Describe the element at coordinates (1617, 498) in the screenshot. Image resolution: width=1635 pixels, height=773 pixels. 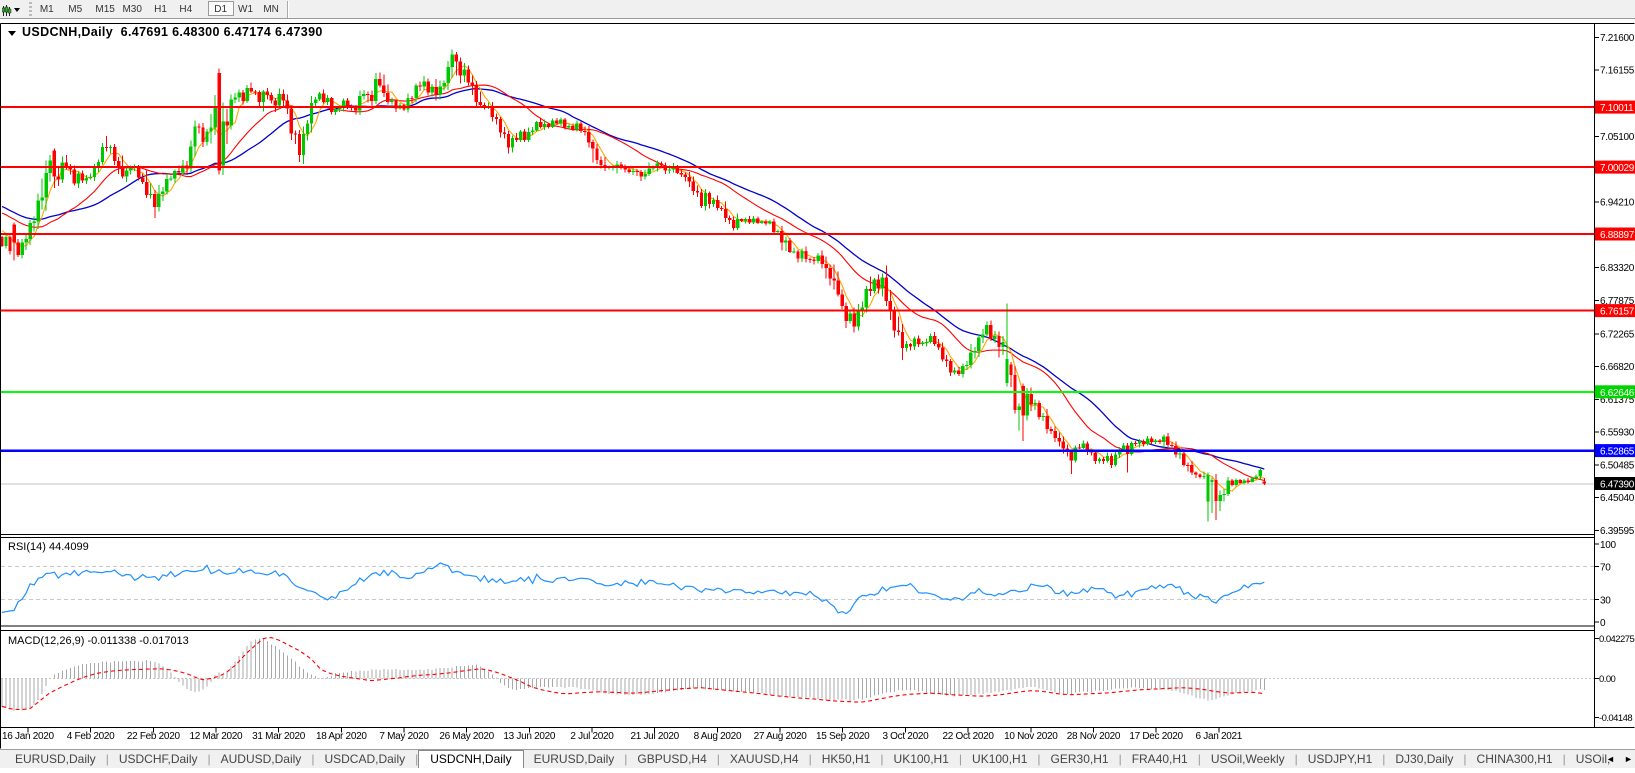
I see `svg-text: 6.45040` at that location.